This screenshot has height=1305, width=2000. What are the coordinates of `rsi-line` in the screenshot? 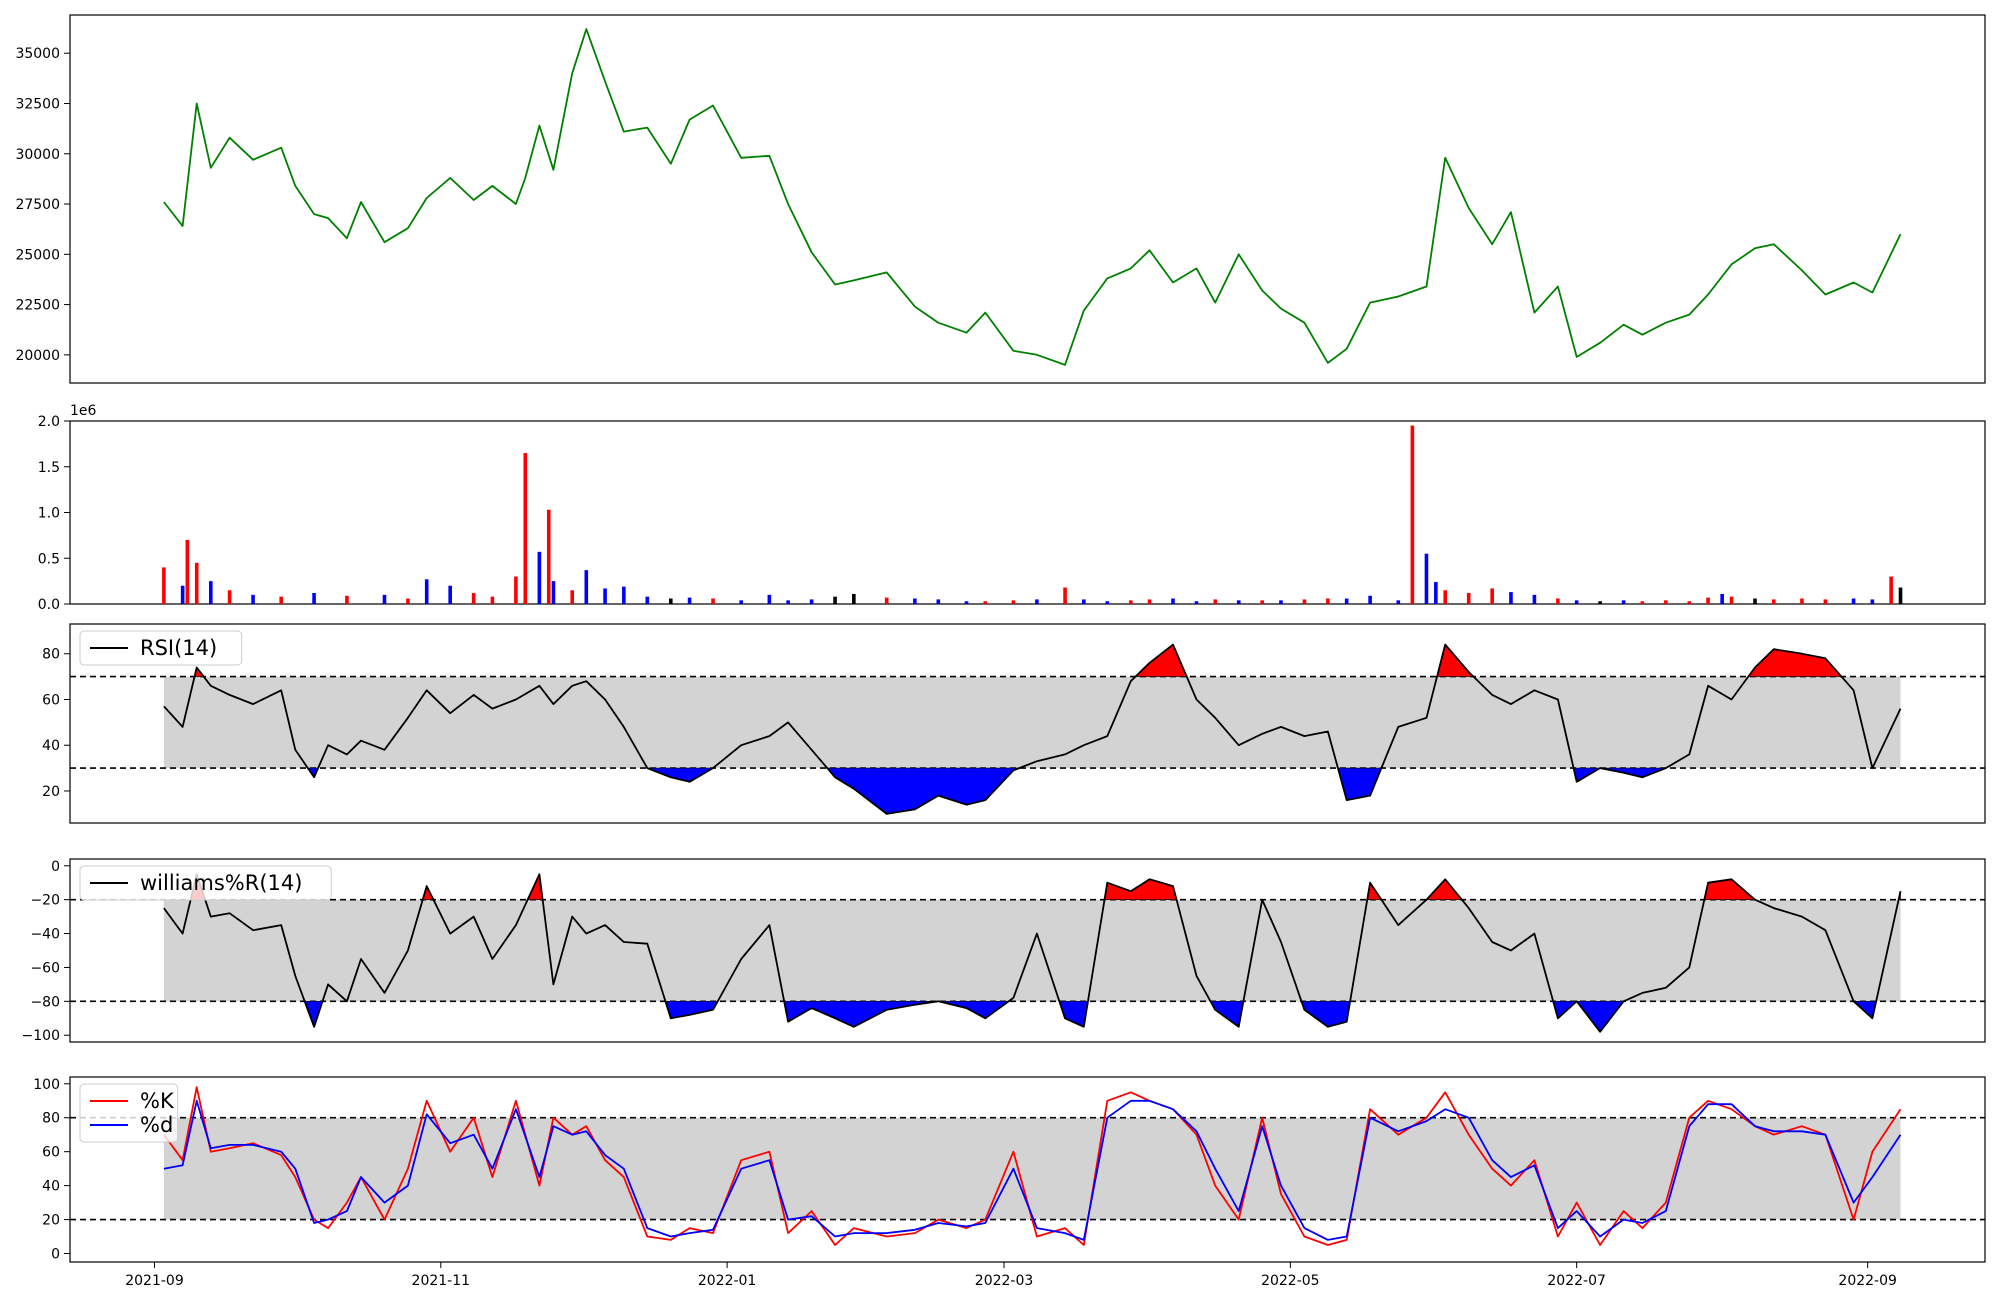 It's located at (1032, 729).